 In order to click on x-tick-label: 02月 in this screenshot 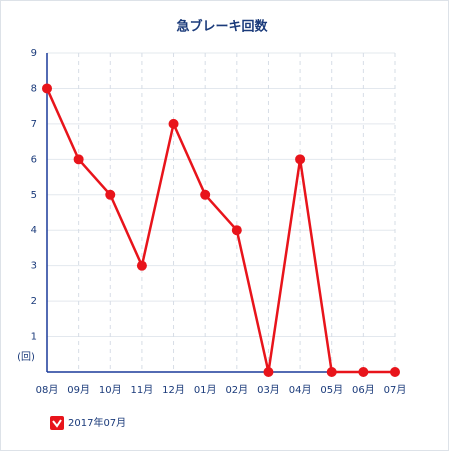, I will do `click(236, 390)`.